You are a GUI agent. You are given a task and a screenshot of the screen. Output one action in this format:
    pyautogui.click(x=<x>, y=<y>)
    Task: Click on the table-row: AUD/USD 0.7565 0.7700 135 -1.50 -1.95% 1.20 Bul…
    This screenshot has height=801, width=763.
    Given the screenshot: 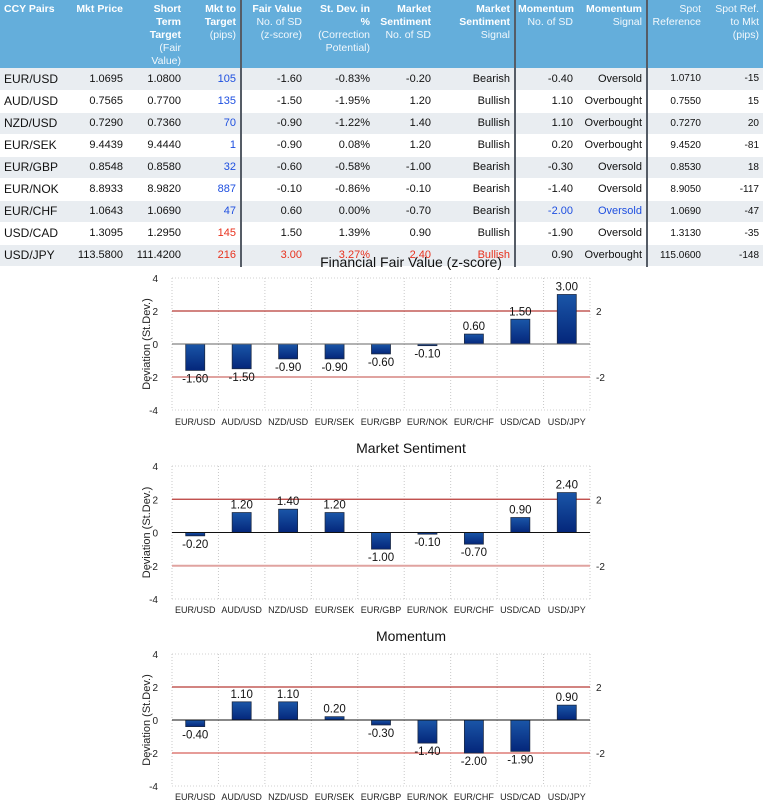 What is the action you would take?
    pyautogui.click(x=381, y=101)
    